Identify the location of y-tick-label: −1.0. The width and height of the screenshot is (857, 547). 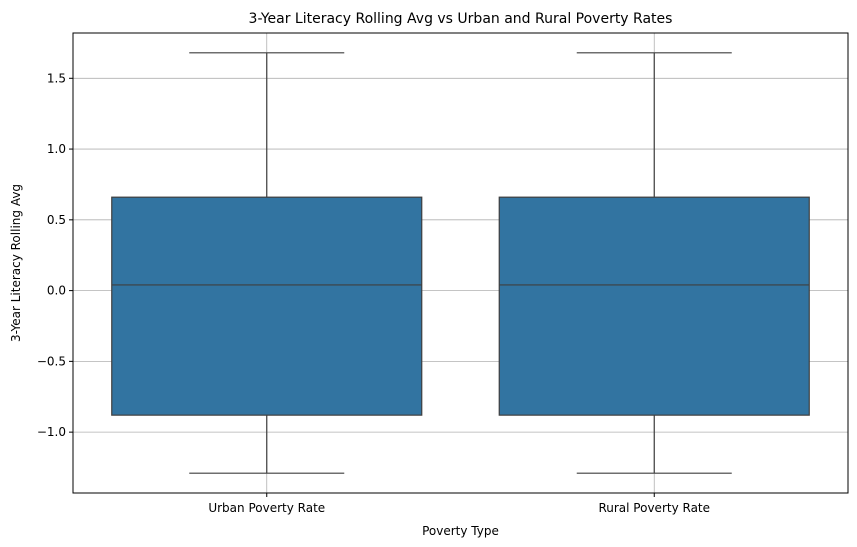
(51, 432).